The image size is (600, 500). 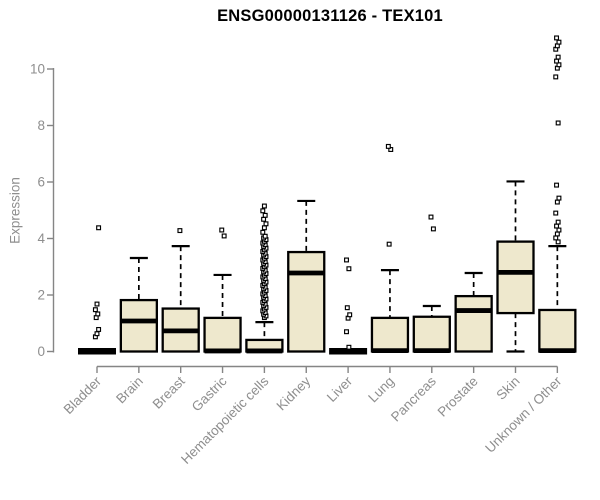 I want to click on x-tick-label-skin: Skin, so click(x=507, y=388).